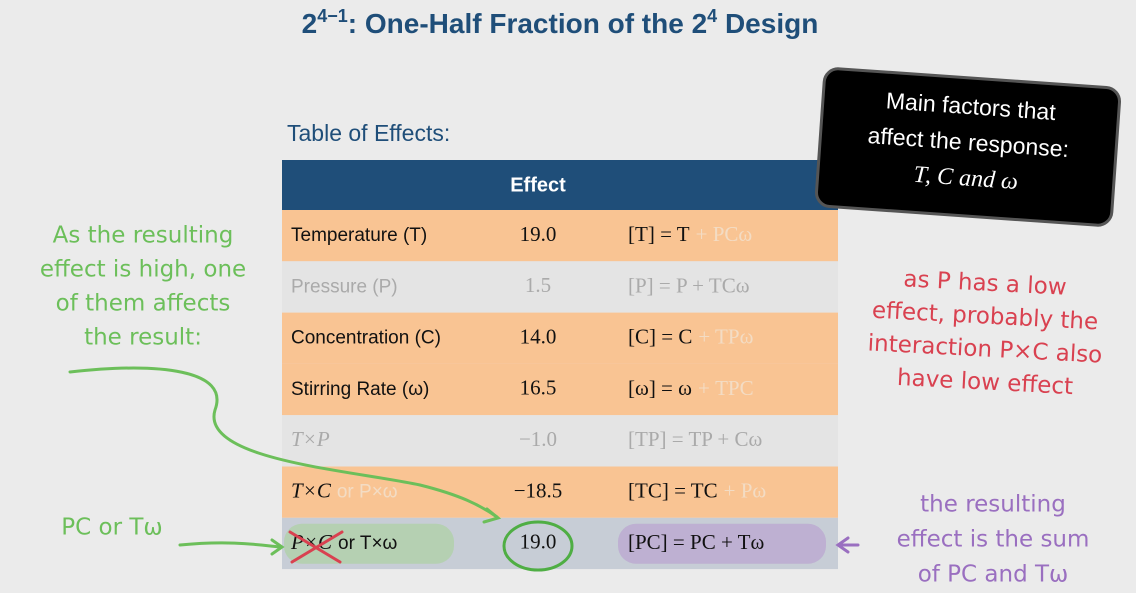 Image resolution: width=1136 pixels, height=593 pixels. What do you see at coordinates (660, 388) in the screenshot?
I see `alias-text: [ω] = ω` at bounding box center [660, 388].